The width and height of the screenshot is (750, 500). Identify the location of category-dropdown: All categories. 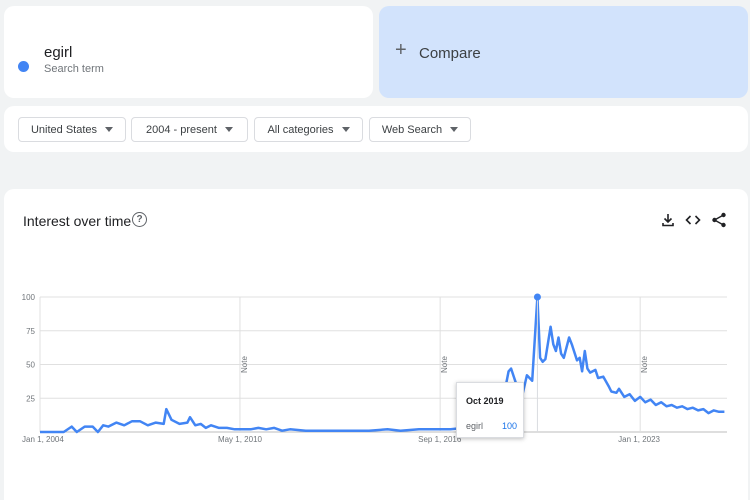
(308, 129).